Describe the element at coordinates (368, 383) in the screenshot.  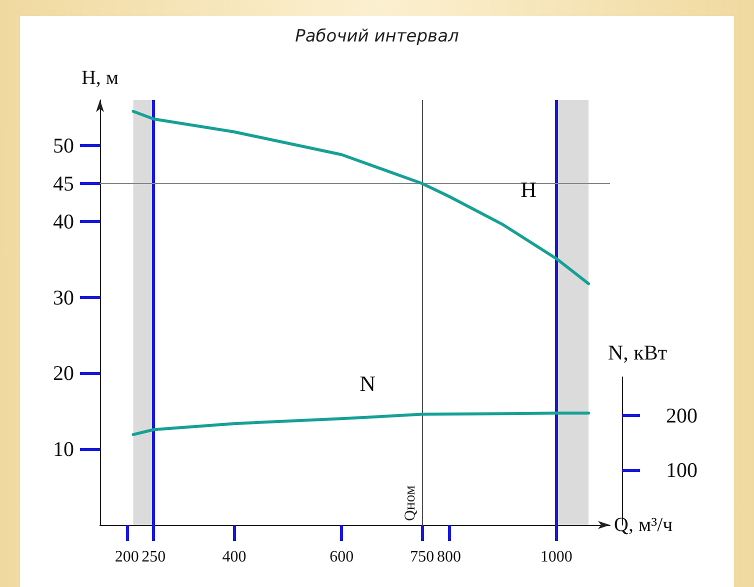
I see `series-label: N` at that location.